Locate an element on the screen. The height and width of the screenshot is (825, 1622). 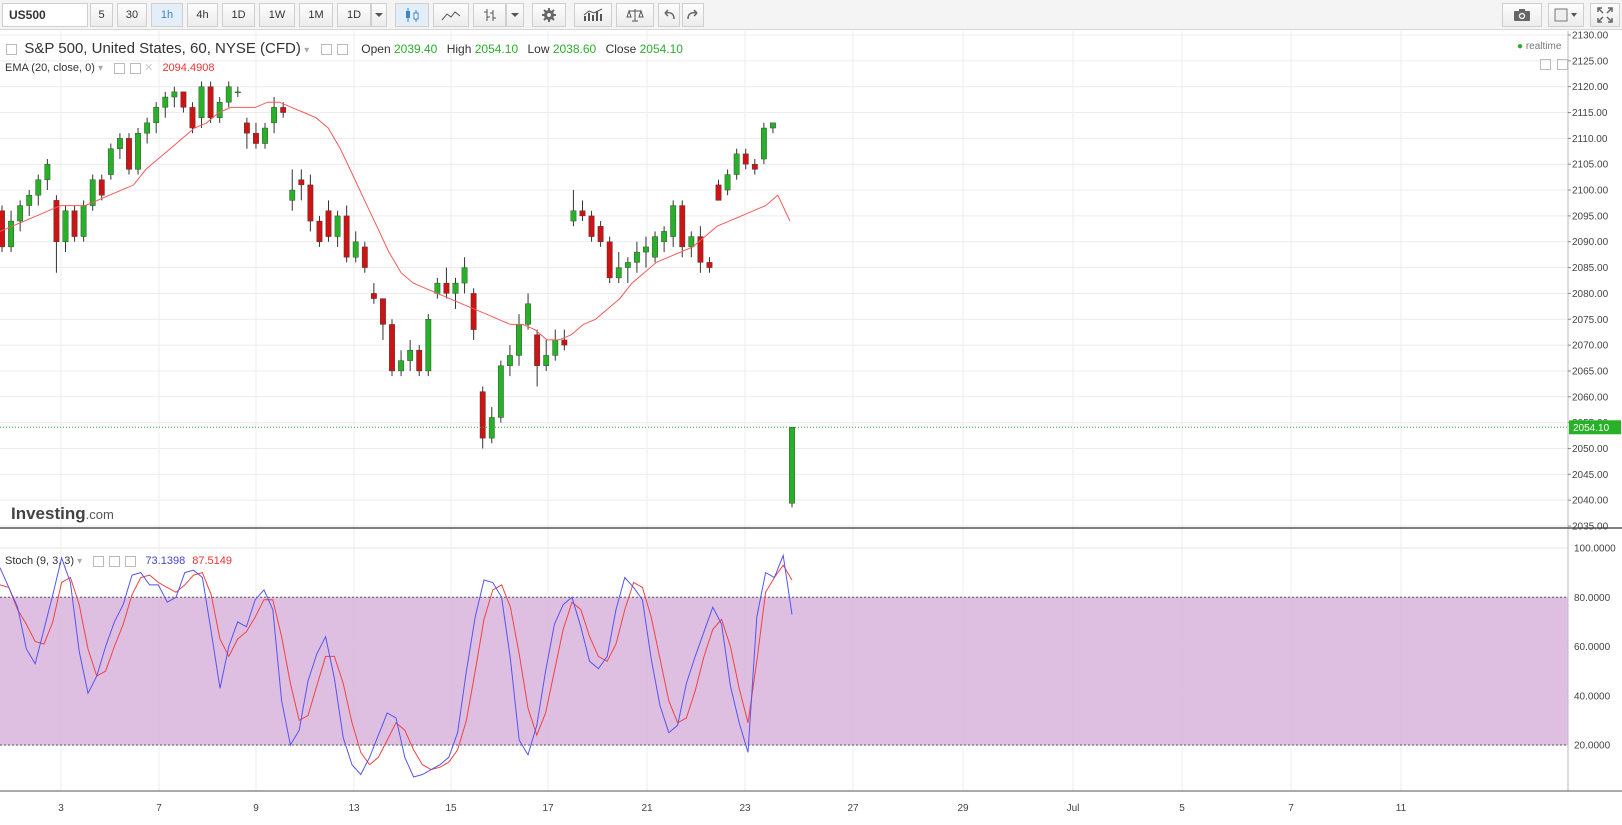
price-tick-label: 2050.00 is located at coordinates (1590, 449).